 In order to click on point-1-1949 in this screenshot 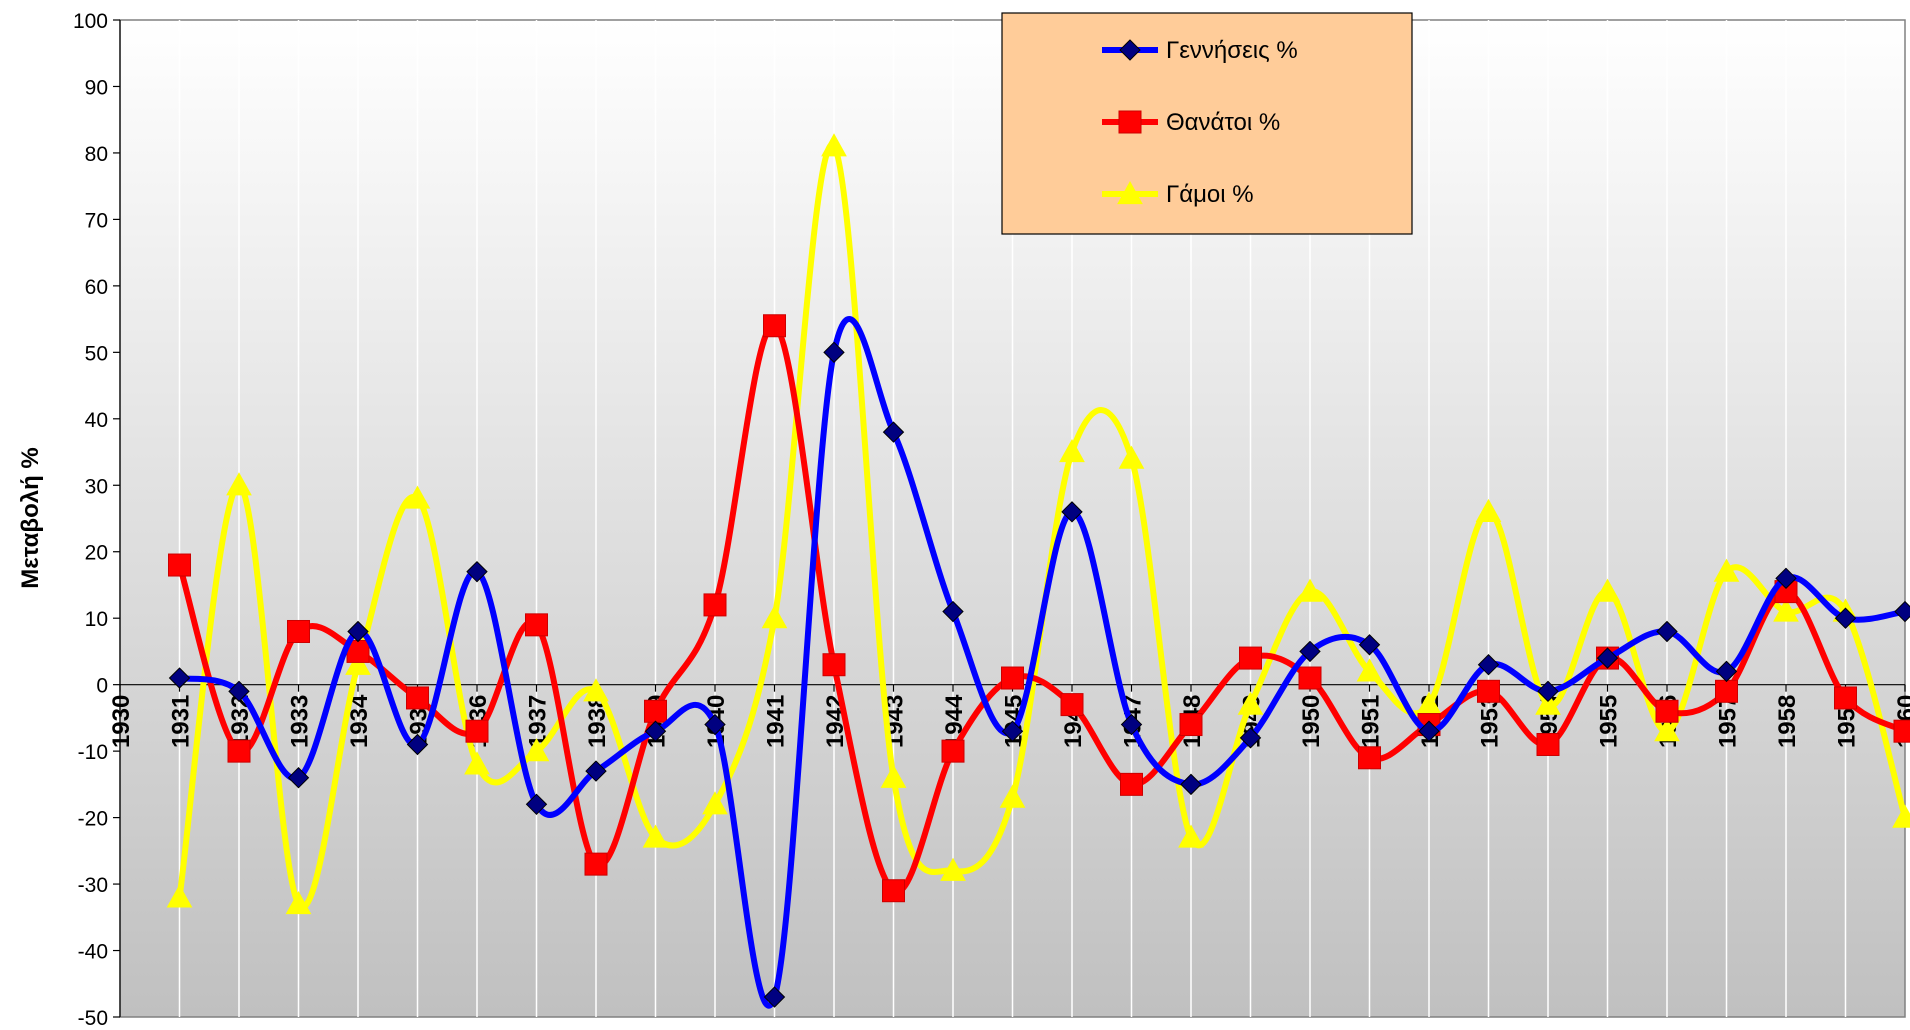, I will do `click(1250, 658)`.